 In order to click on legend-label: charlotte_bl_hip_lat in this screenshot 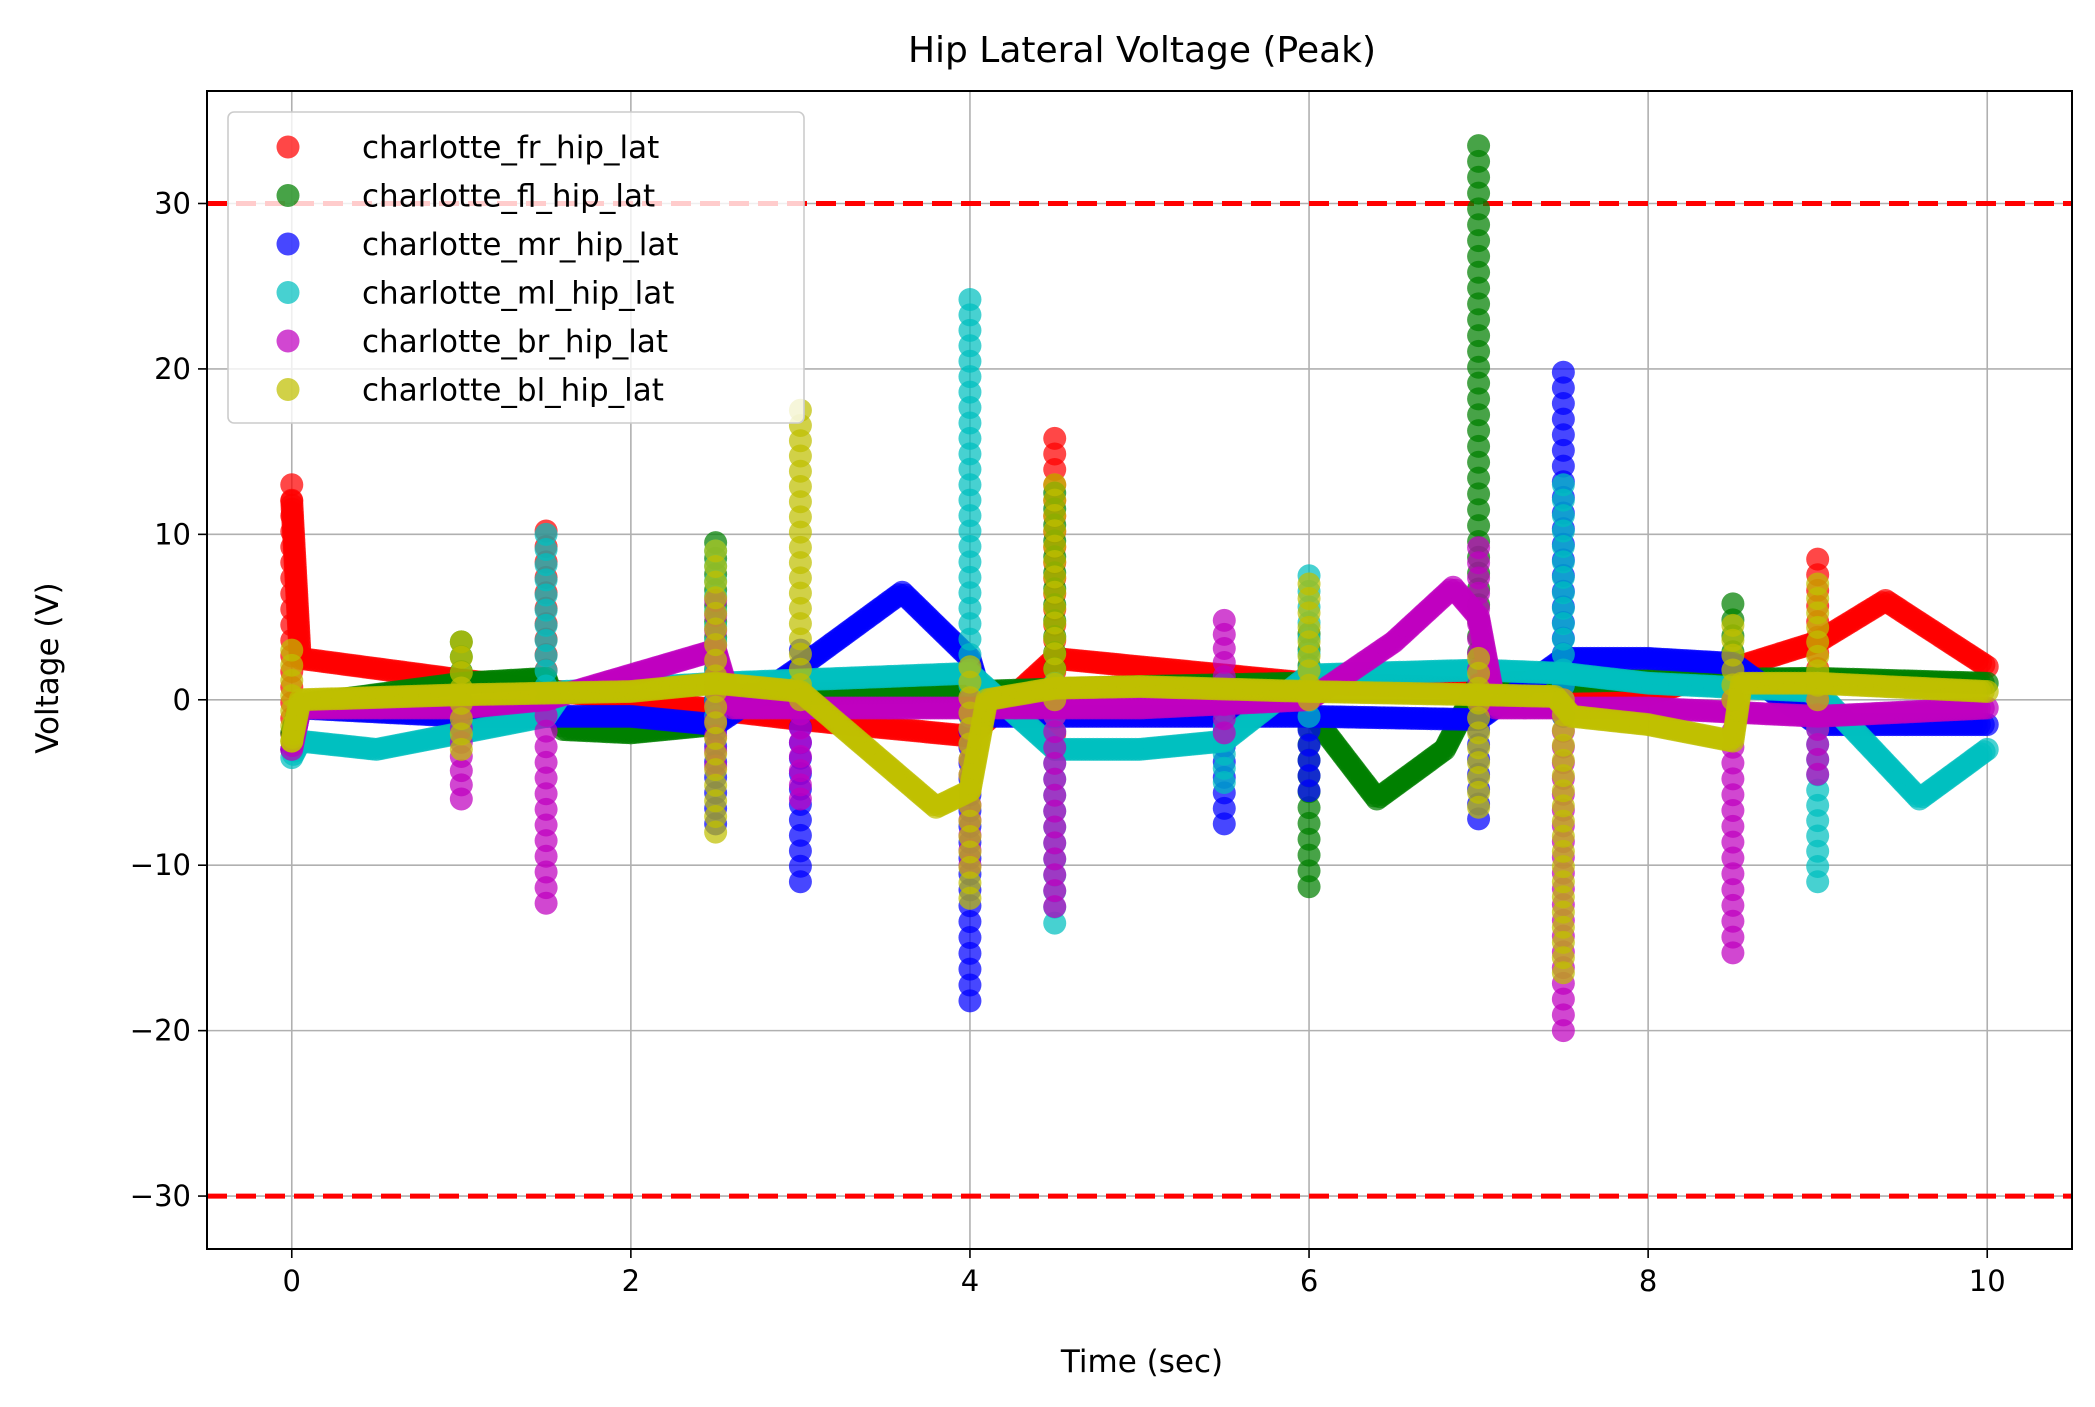, I will do `click(513, 391)`.